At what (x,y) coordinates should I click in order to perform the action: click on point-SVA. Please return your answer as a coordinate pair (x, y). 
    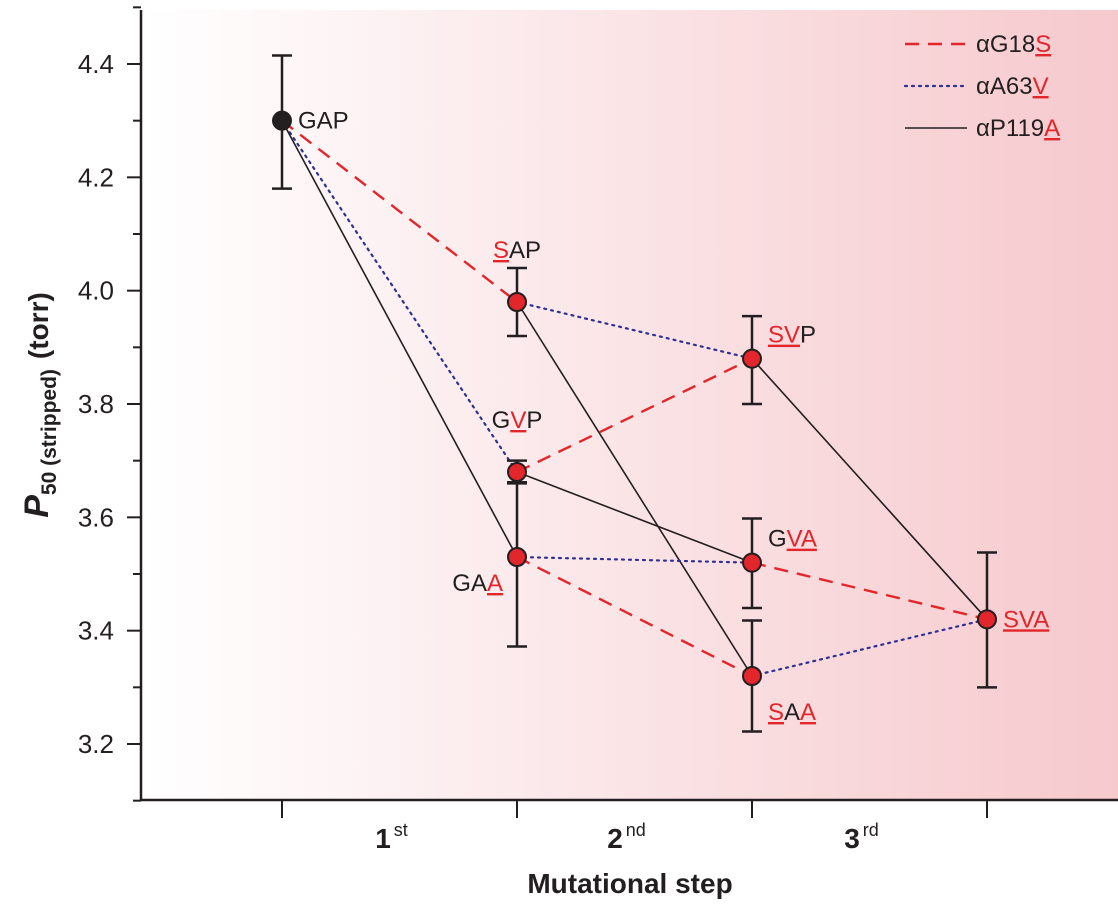
    Looking at the image, I should click on (987, 619).